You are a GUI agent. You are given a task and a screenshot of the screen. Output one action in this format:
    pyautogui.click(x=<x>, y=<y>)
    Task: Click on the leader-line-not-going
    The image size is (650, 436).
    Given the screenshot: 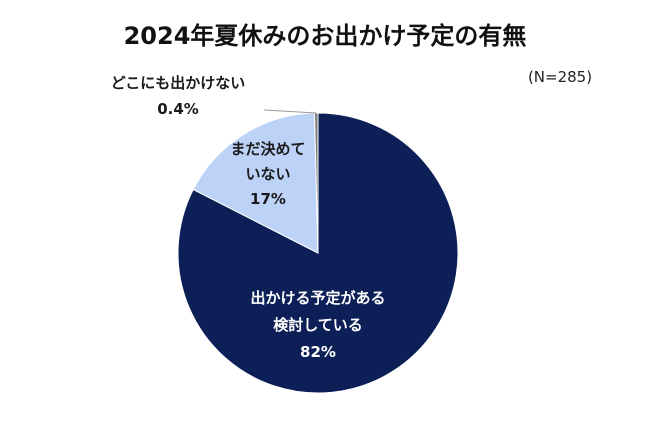 What is the action you would take?
    pyautogui.click(x=290, y=111)
    